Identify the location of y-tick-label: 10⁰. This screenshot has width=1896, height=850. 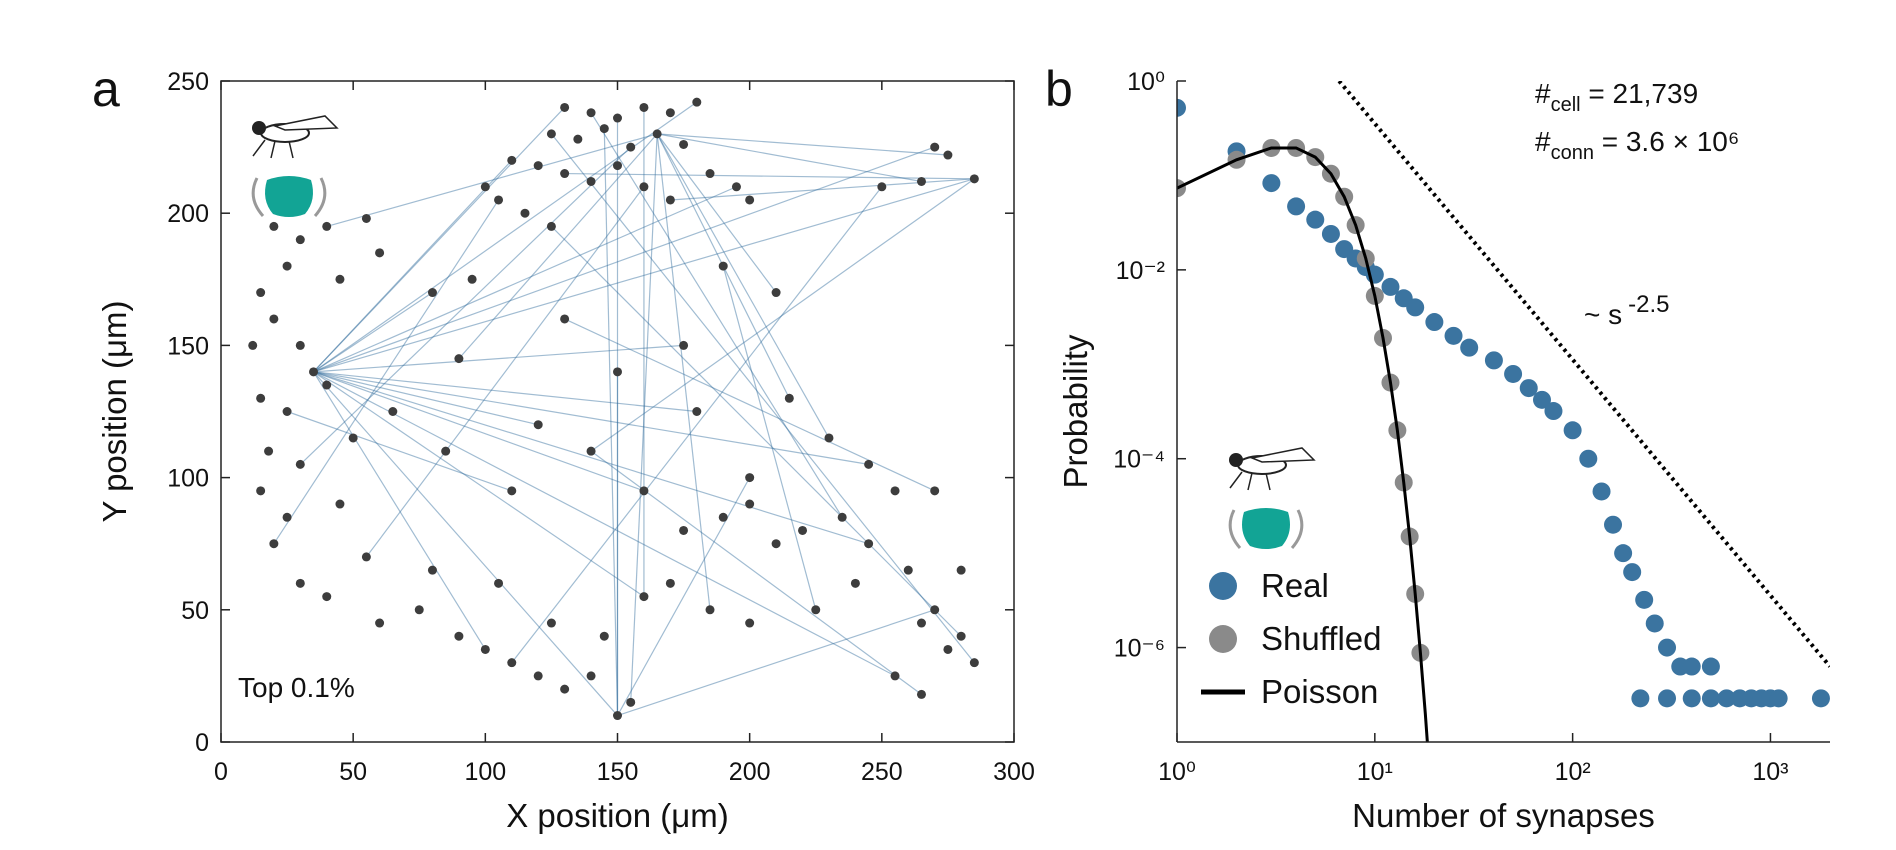
(1146, 82).